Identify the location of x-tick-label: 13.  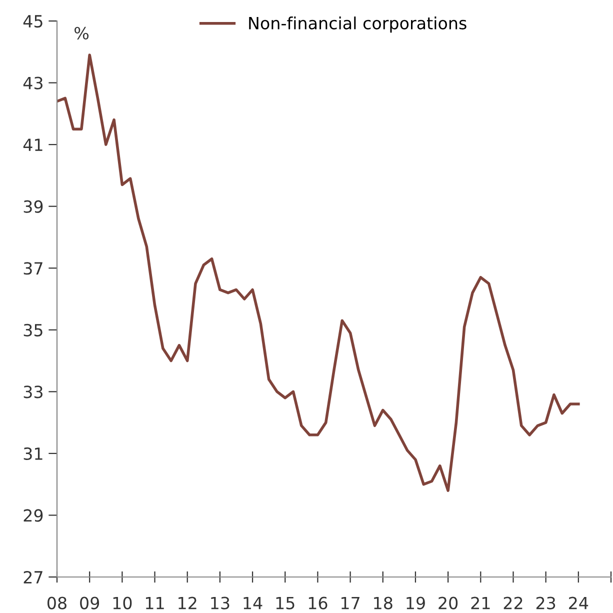
(220, 603).